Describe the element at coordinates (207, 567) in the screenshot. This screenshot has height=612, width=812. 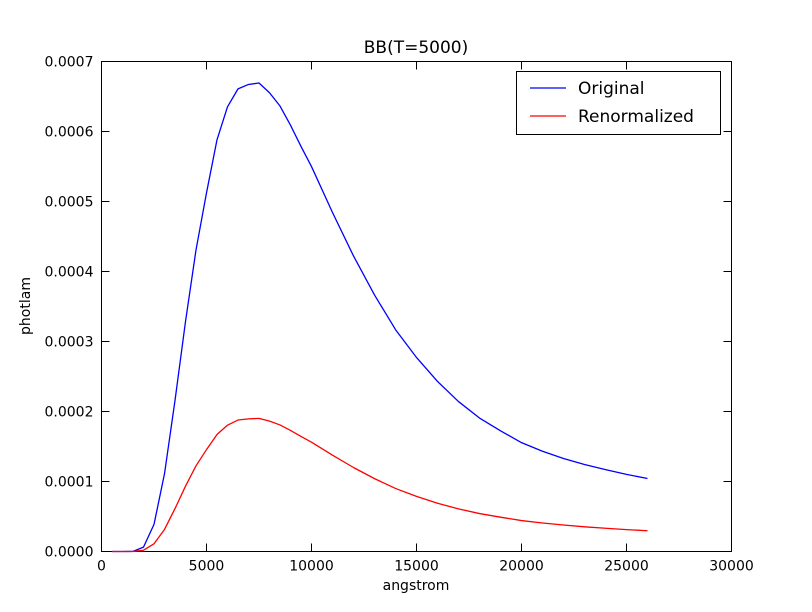
I see `x-tick-label-1: 5000` at that location.